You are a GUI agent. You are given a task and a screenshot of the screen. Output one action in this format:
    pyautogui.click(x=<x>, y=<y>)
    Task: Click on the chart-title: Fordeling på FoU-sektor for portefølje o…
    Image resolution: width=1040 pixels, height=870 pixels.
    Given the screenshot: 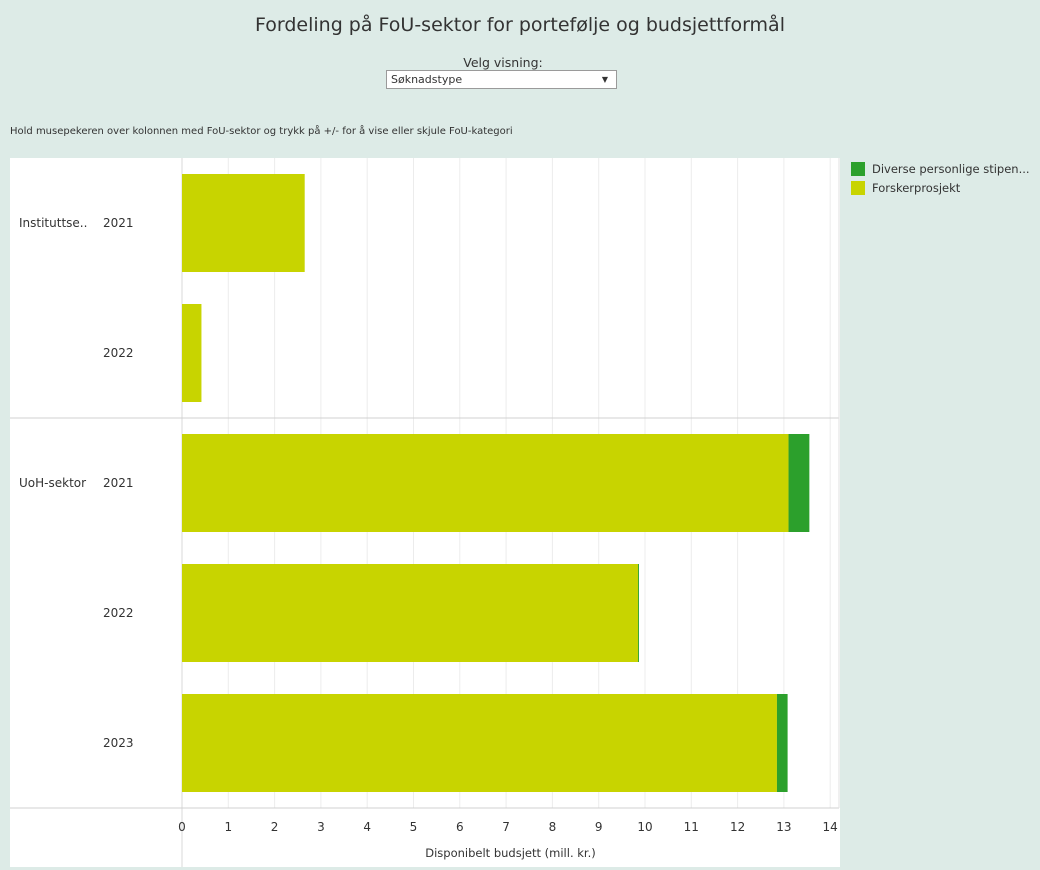 What is the action you would take?
    pyautogui.click(x=520, y=25)
    